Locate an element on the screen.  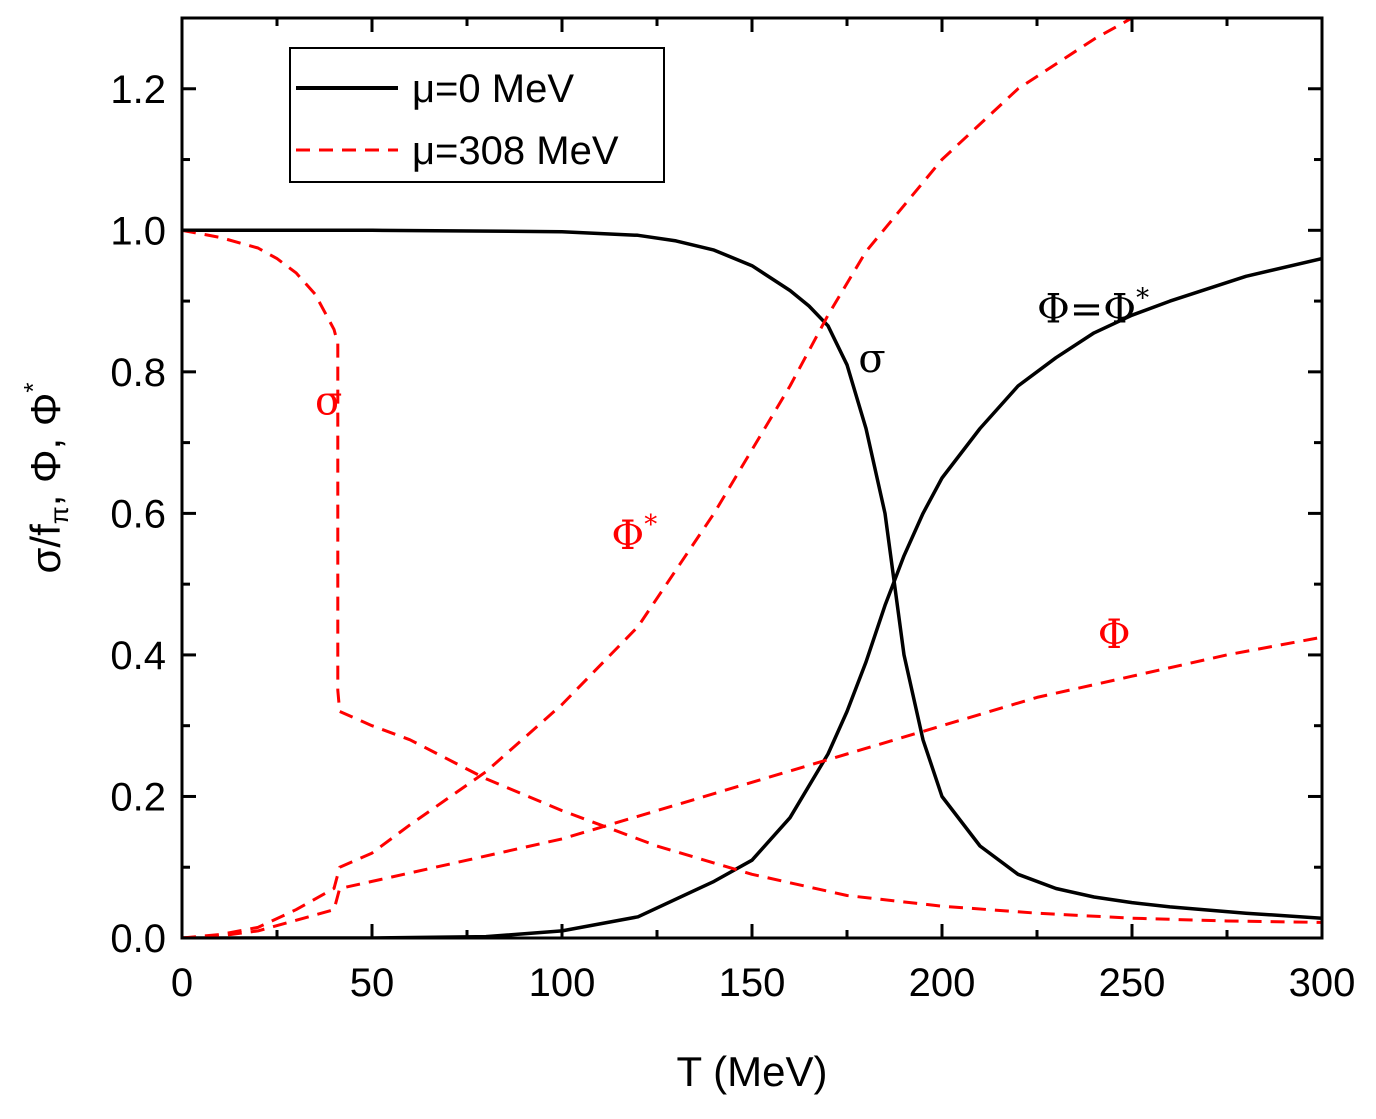
x-tick-label: 300 is located at coordinates (1322, 983).